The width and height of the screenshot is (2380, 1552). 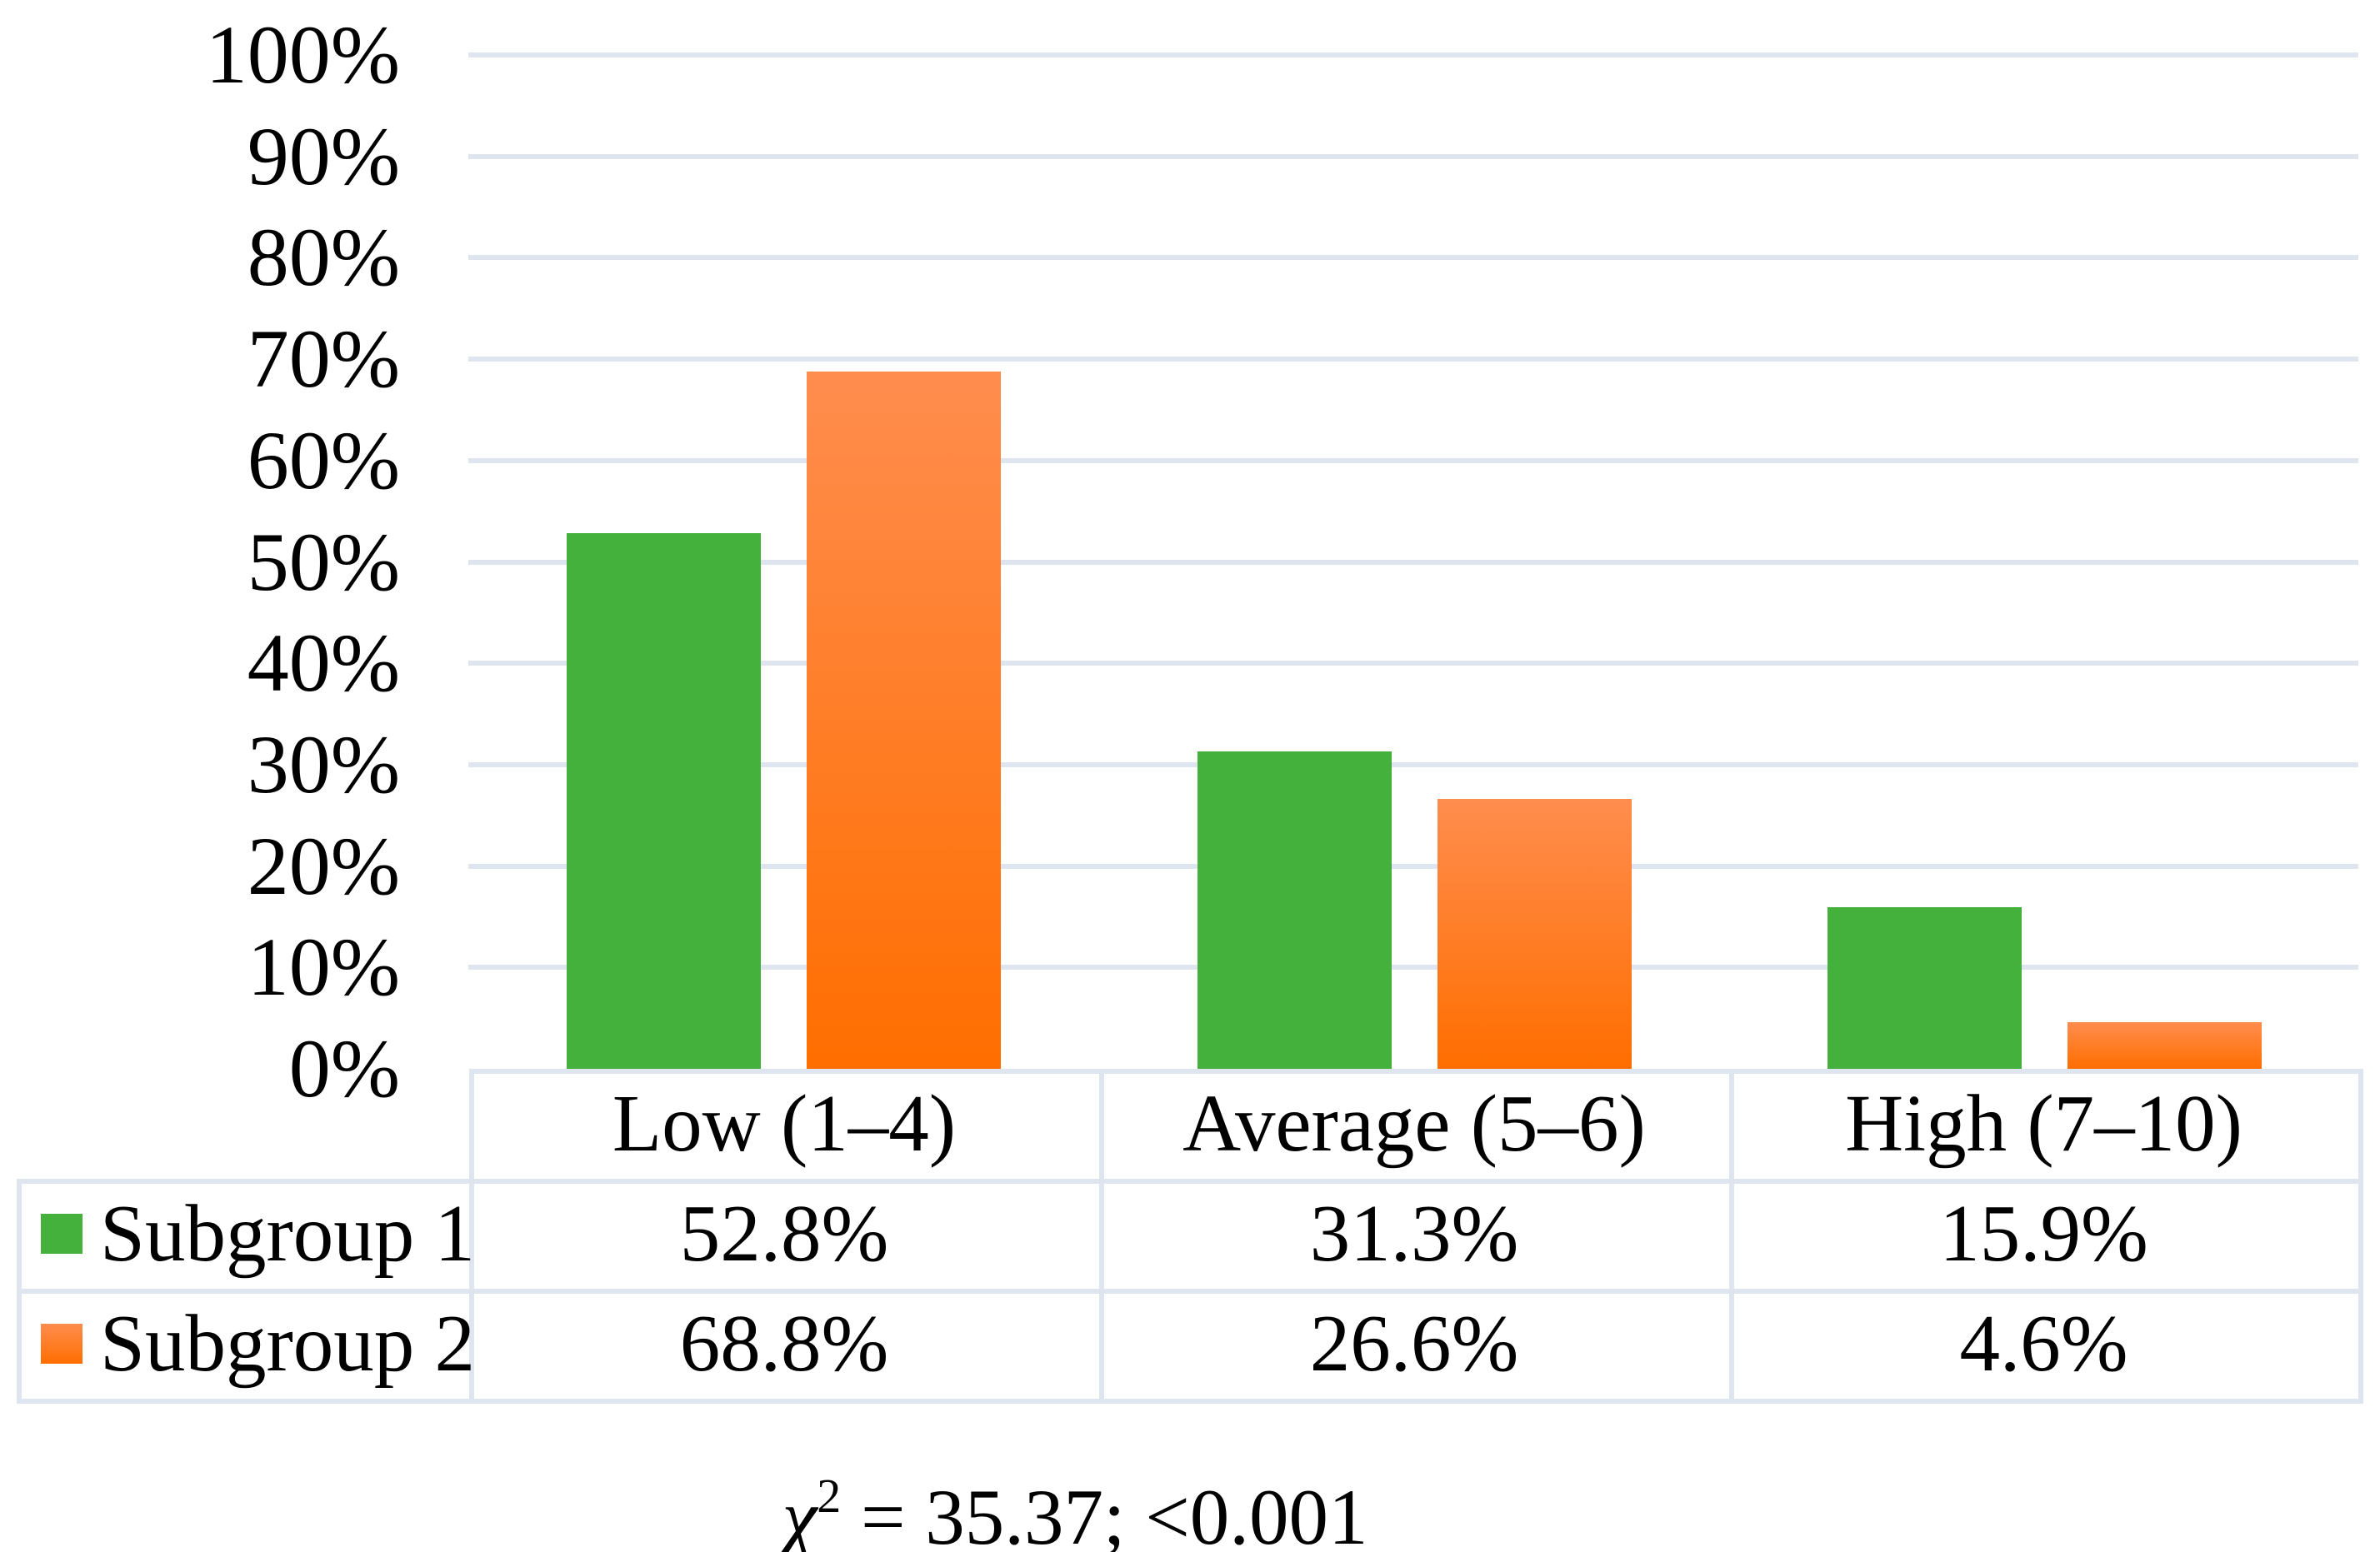 I want to click on y-axis-tick-label: 90%, so click(x=323, y=156).